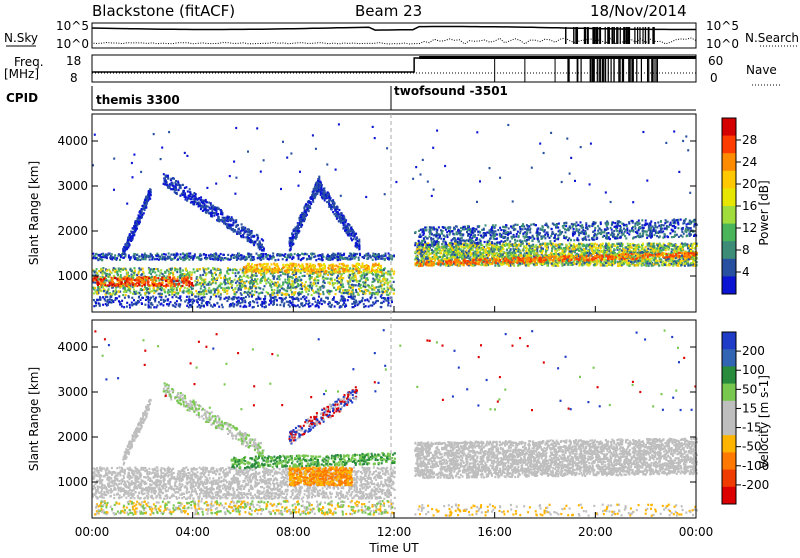 This screenshot has width=800, height=558. I want to click on station-title: Blackstone (fitACF), so click(163, 11).